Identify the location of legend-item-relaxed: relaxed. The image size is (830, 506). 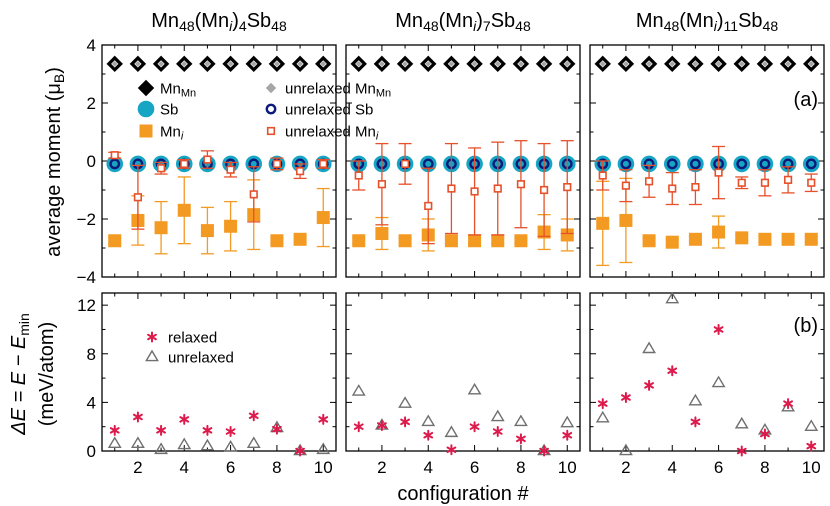
(182, 338).